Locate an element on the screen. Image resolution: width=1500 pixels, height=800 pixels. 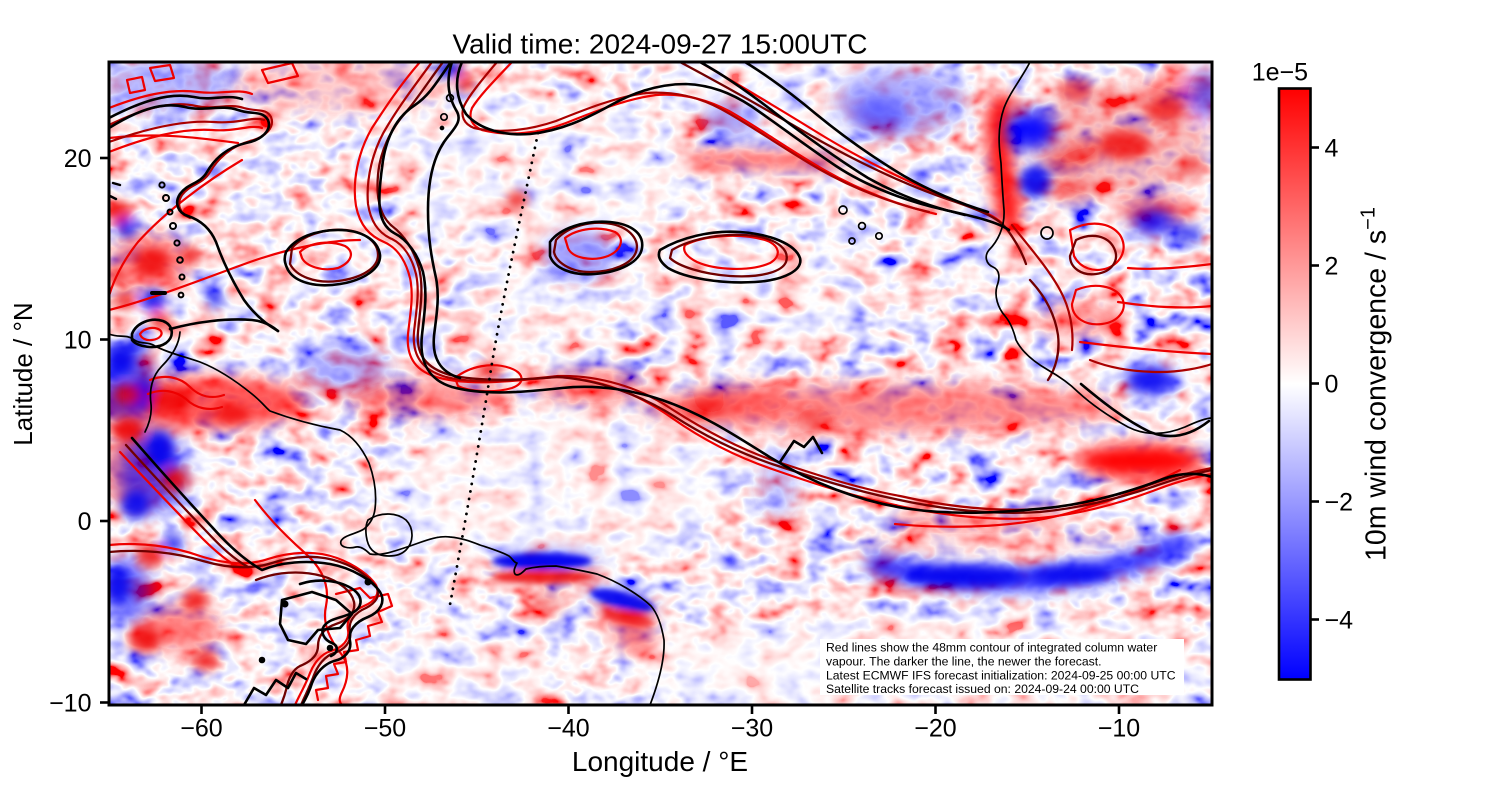
svg-text: 4 is located at coordinates (1332, 149).